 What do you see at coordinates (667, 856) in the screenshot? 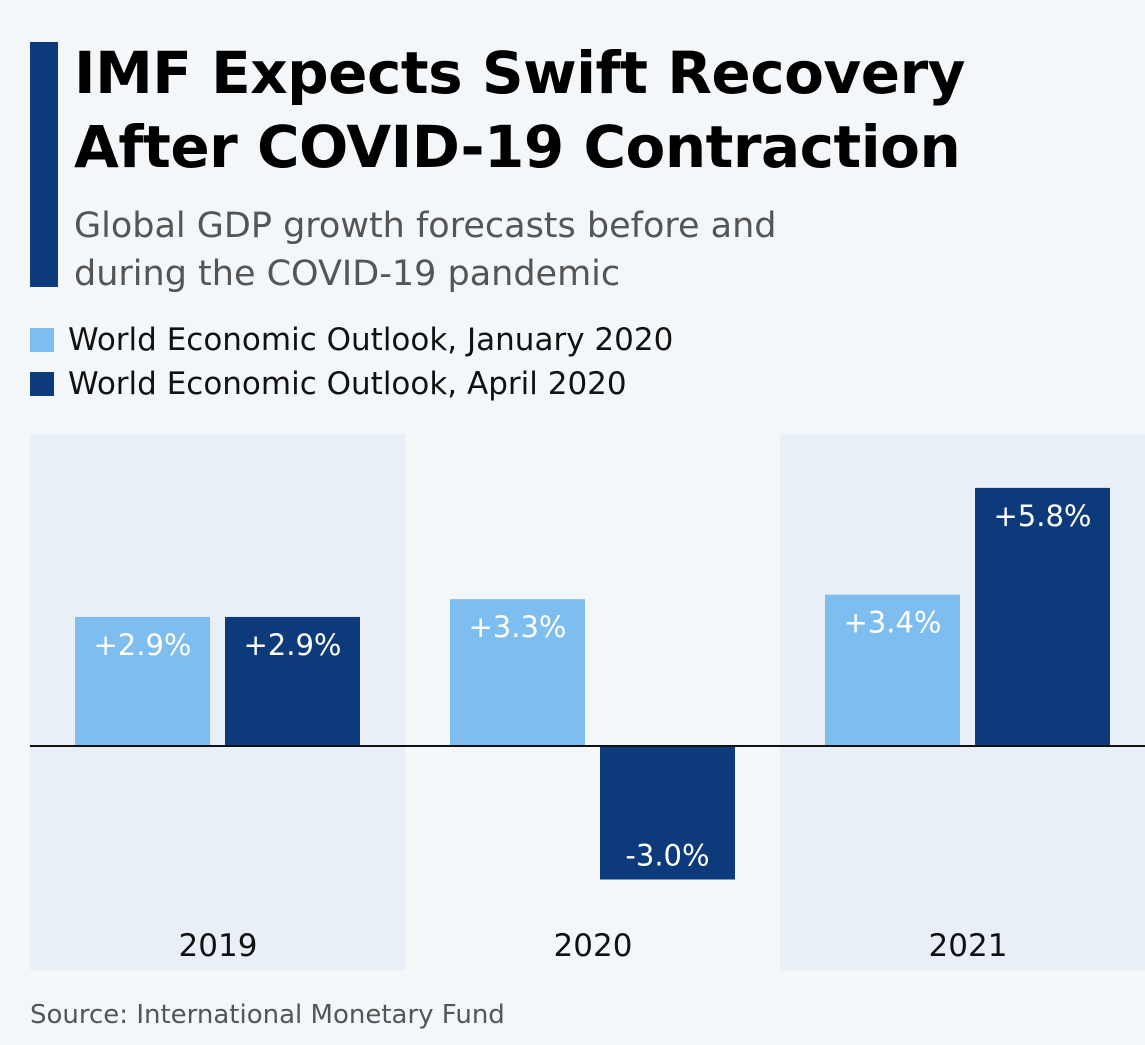
I see `data-label-2020-series-2: -3.0%` at bounding box center [667, 856].